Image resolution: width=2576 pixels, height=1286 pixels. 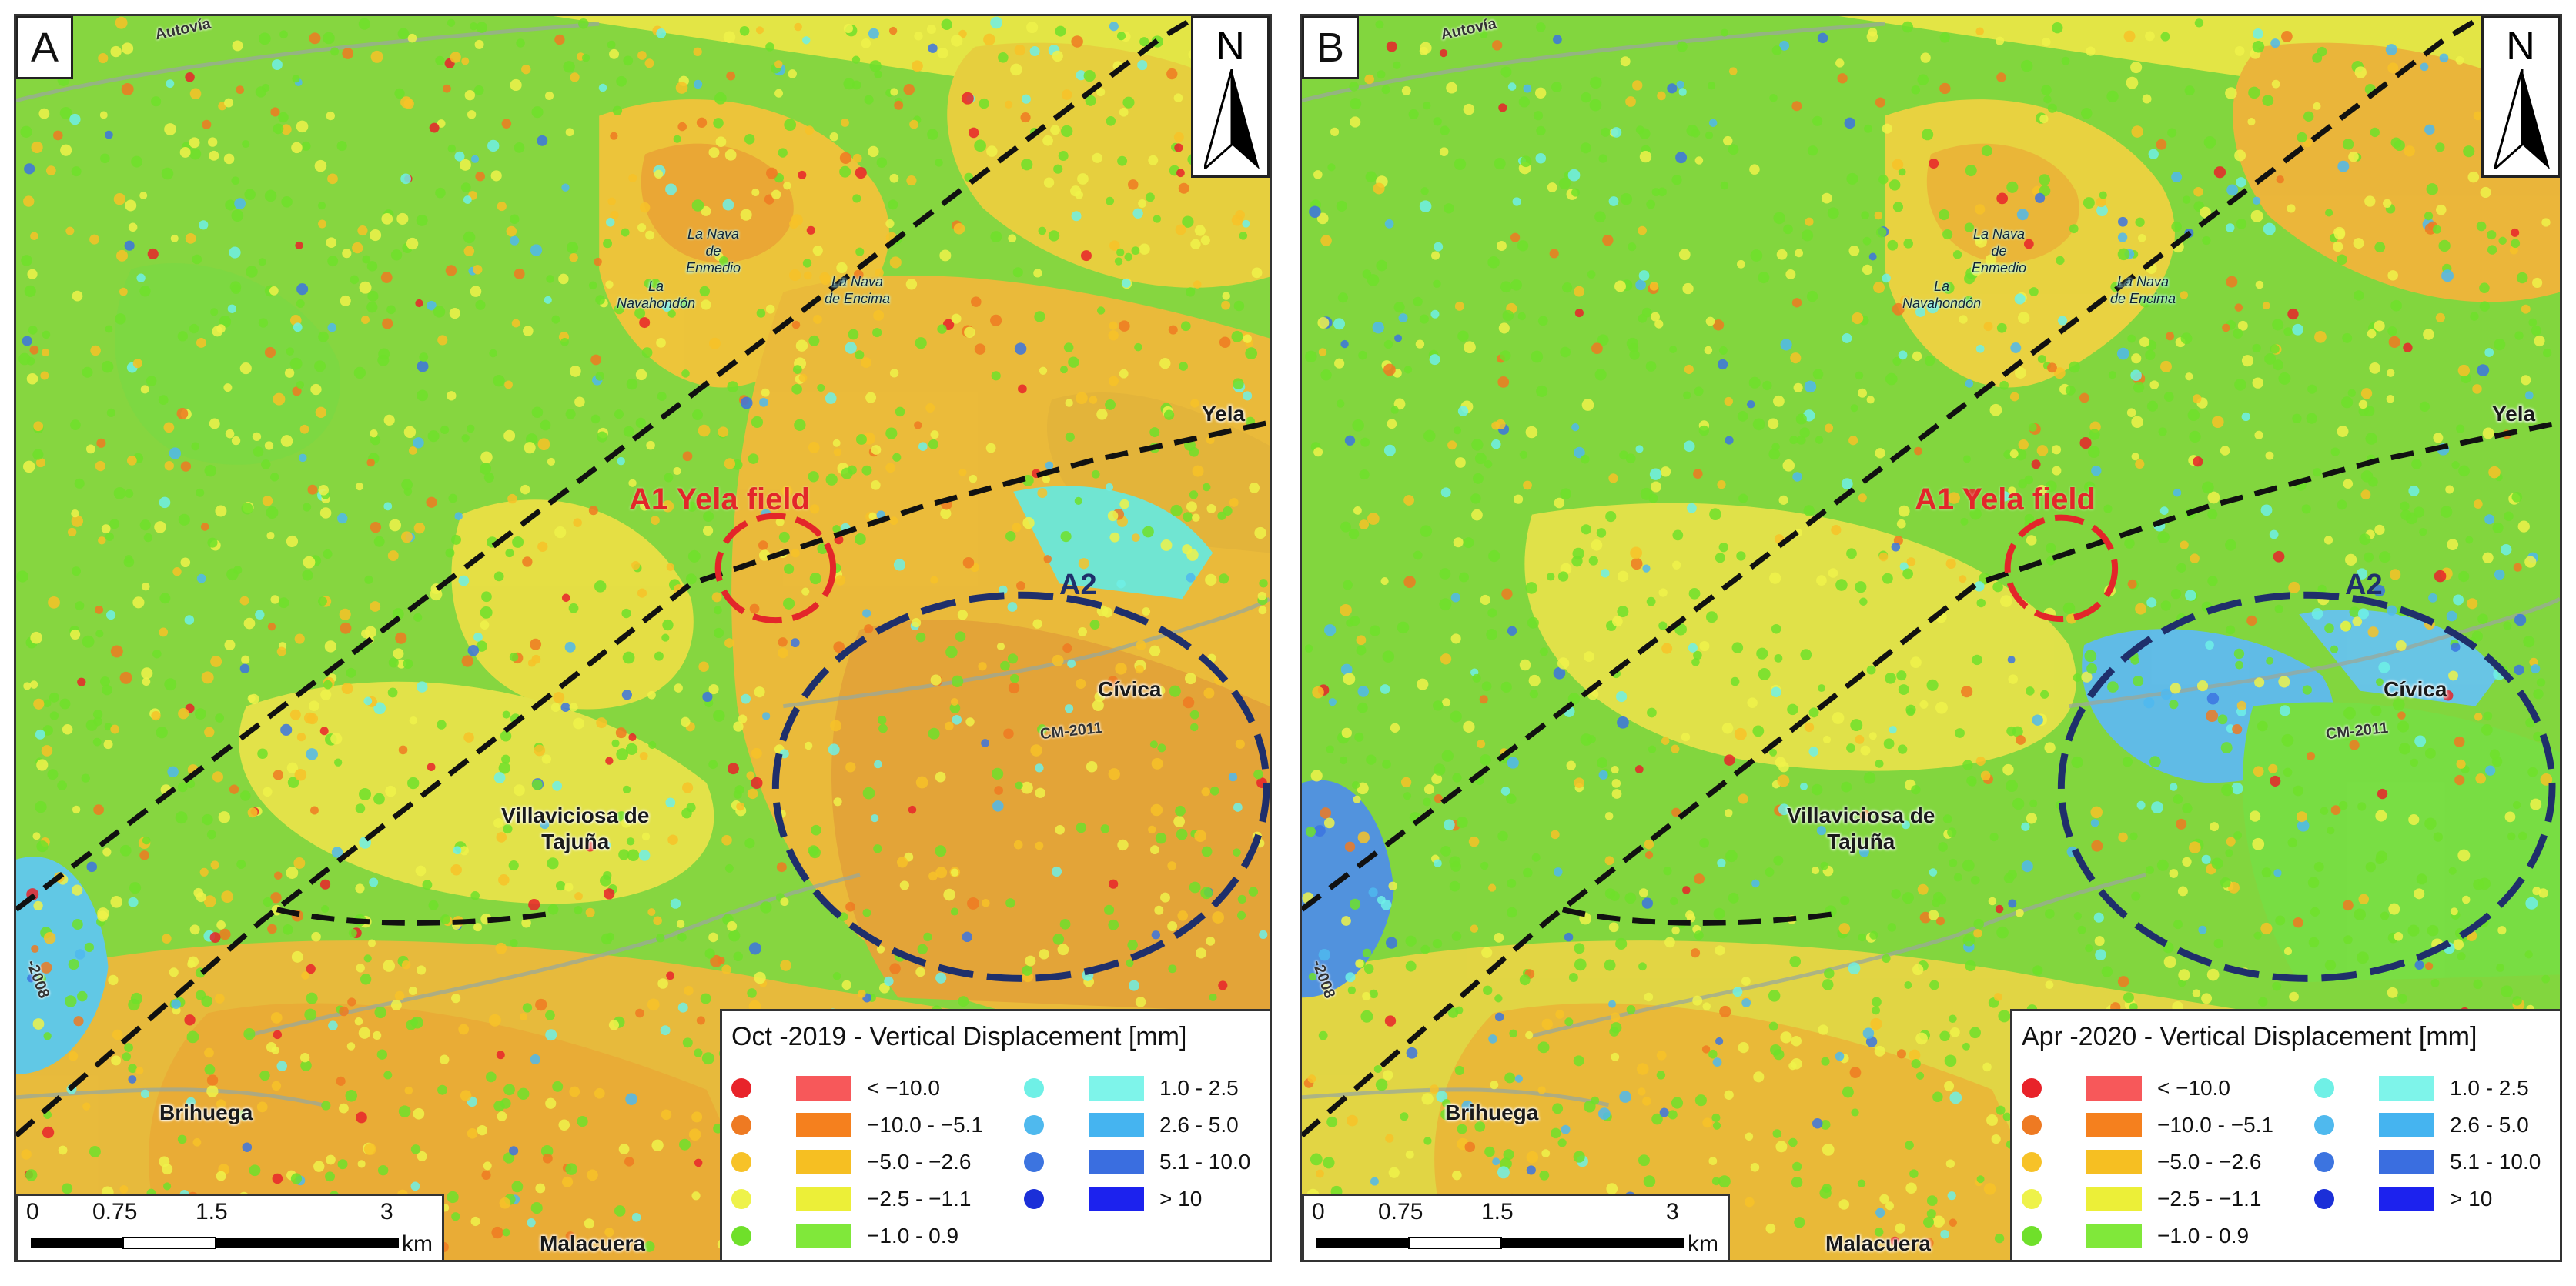 I want to click on scale-unit: km, so click(x=1703, y=1244).